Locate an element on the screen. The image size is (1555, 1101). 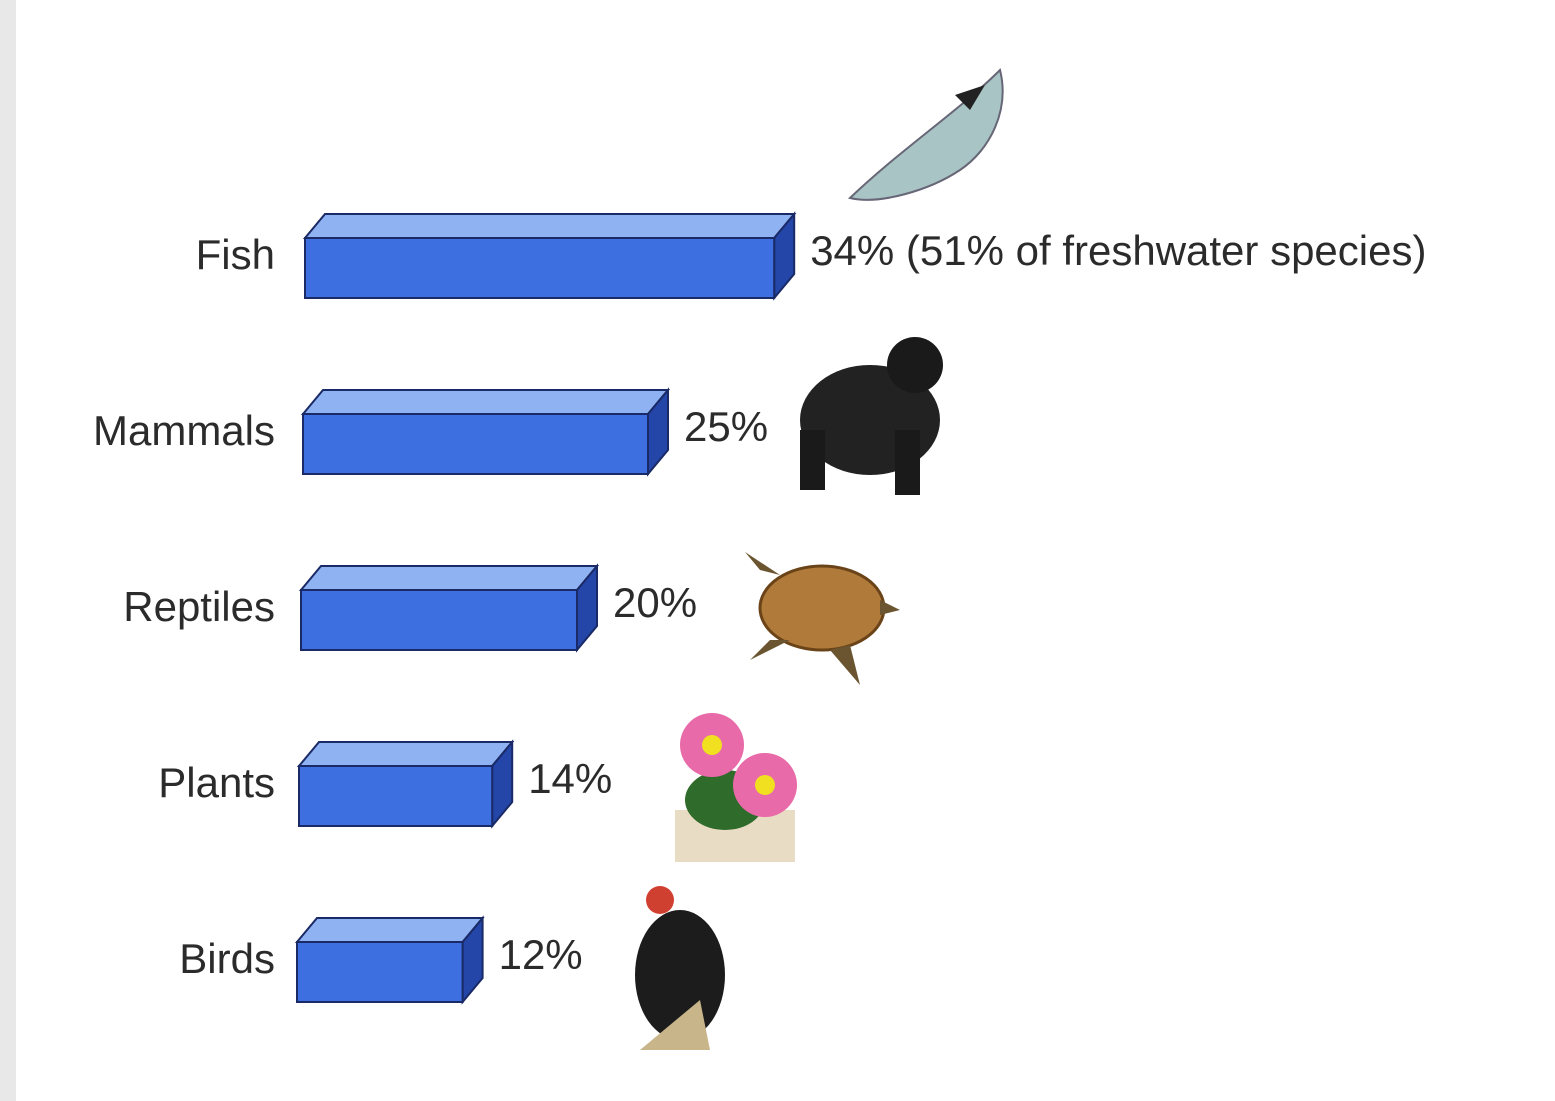
category-label: Mammals is located at coordinates (184, 430).